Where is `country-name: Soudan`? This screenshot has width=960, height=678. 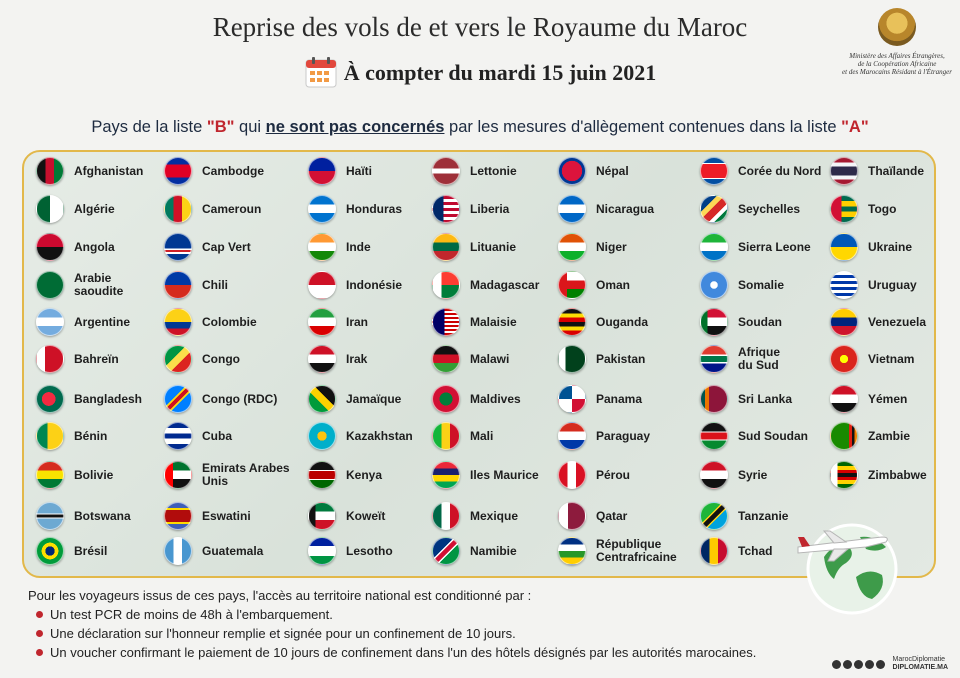 country-name: Soudan is located at coordinates (760, 321).